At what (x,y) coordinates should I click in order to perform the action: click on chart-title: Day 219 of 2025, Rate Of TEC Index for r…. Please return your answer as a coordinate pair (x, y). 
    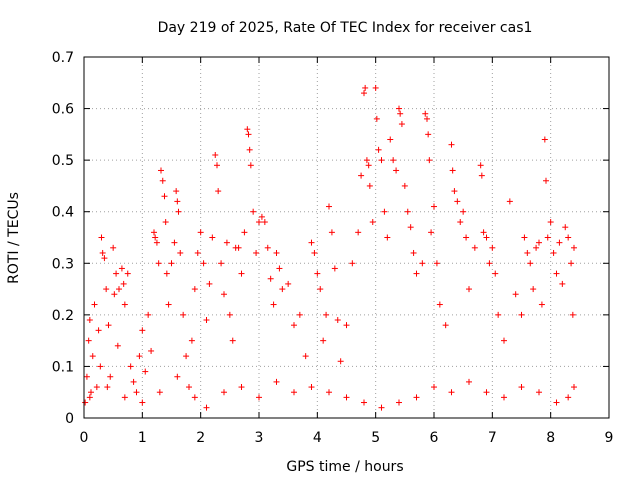
    Looking at the image, I should click on (345, 28).